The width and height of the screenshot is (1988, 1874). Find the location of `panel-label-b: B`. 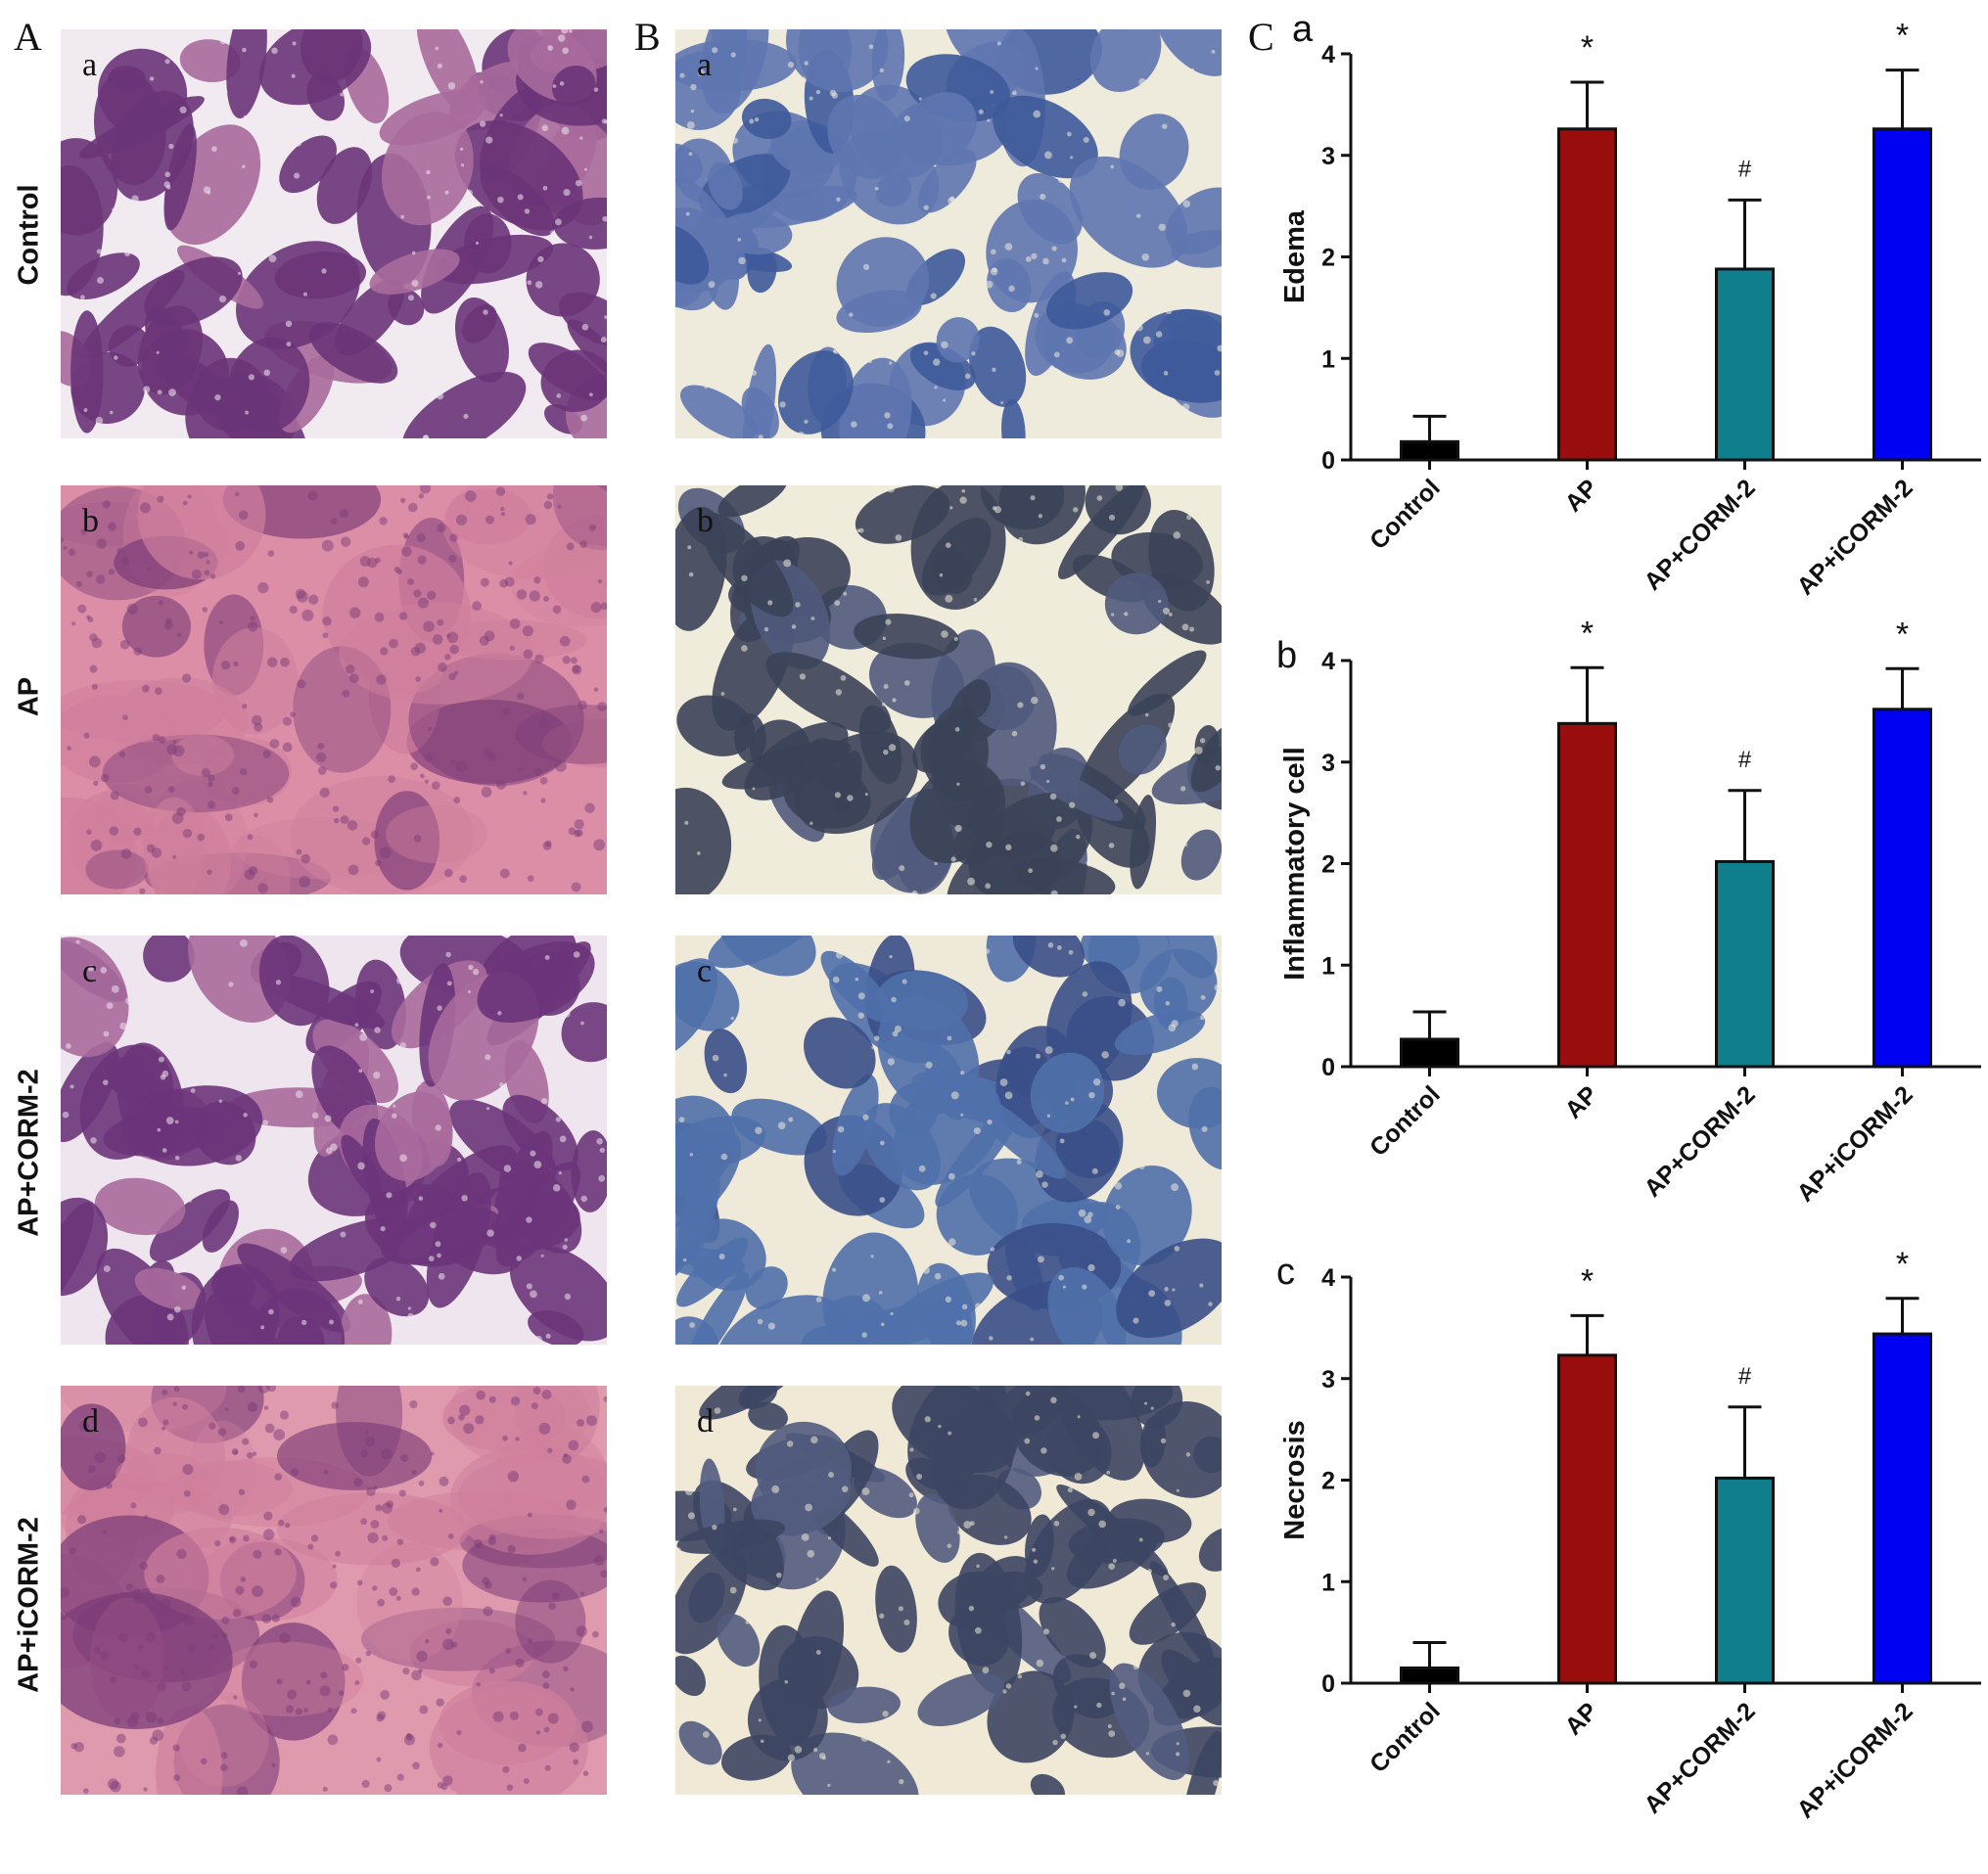

panel-label-b: B is located at coordinates (647, 37).